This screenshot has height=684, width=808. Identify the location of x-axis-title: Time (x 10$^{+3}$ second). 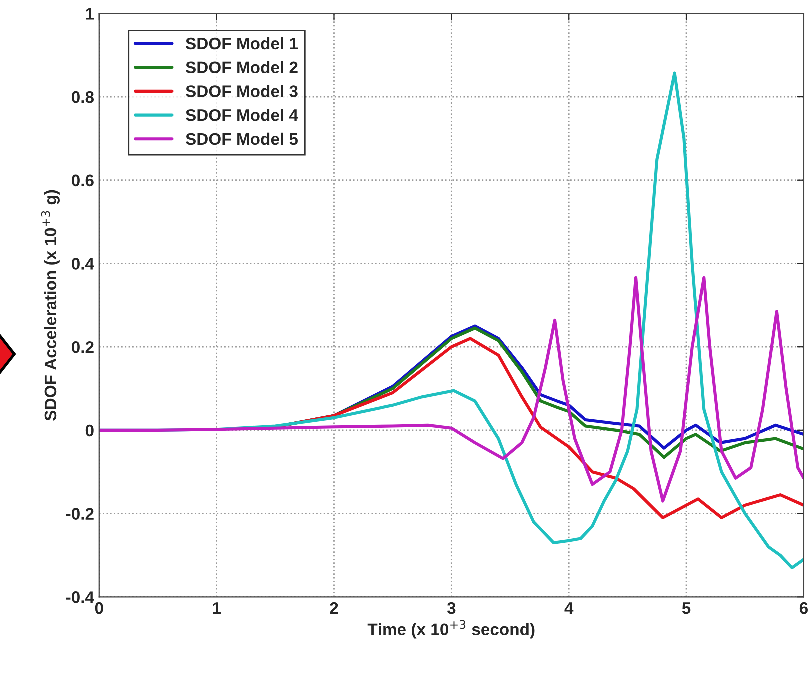
(451, 629).